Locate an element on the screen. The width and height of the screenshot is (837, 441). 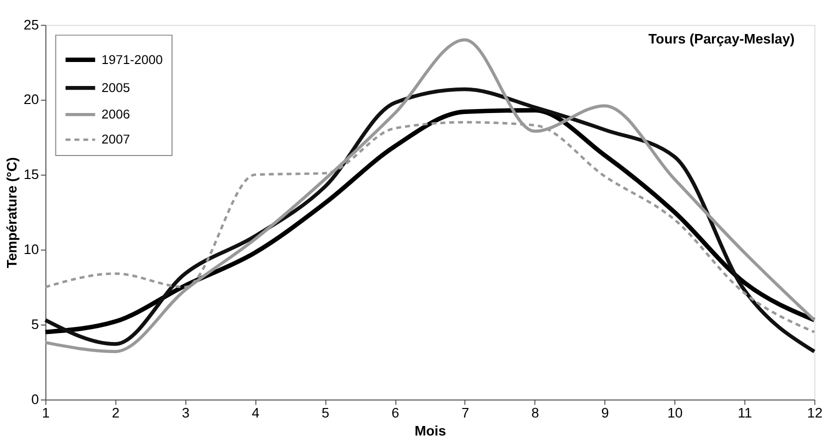
x-tick-label: 9 is located at coordinates (605, 413).